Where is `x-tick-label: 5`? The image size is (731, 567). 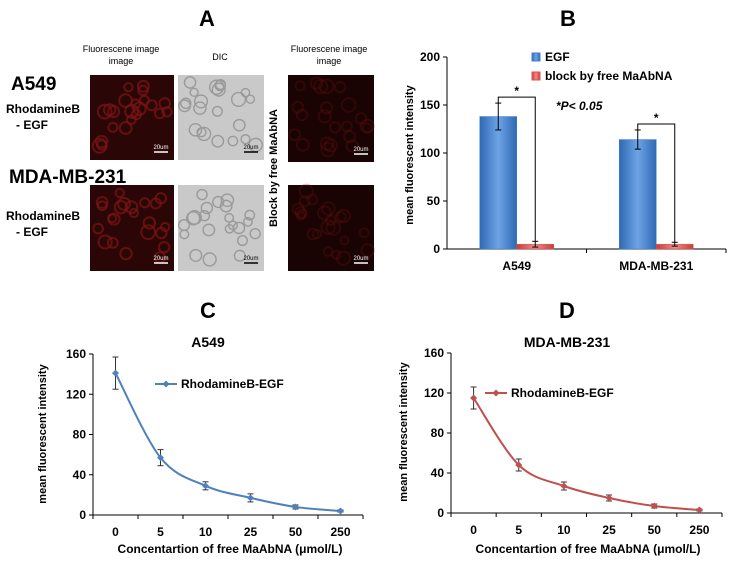 x-tick-label: 5 is located at coordinates (160, 532).